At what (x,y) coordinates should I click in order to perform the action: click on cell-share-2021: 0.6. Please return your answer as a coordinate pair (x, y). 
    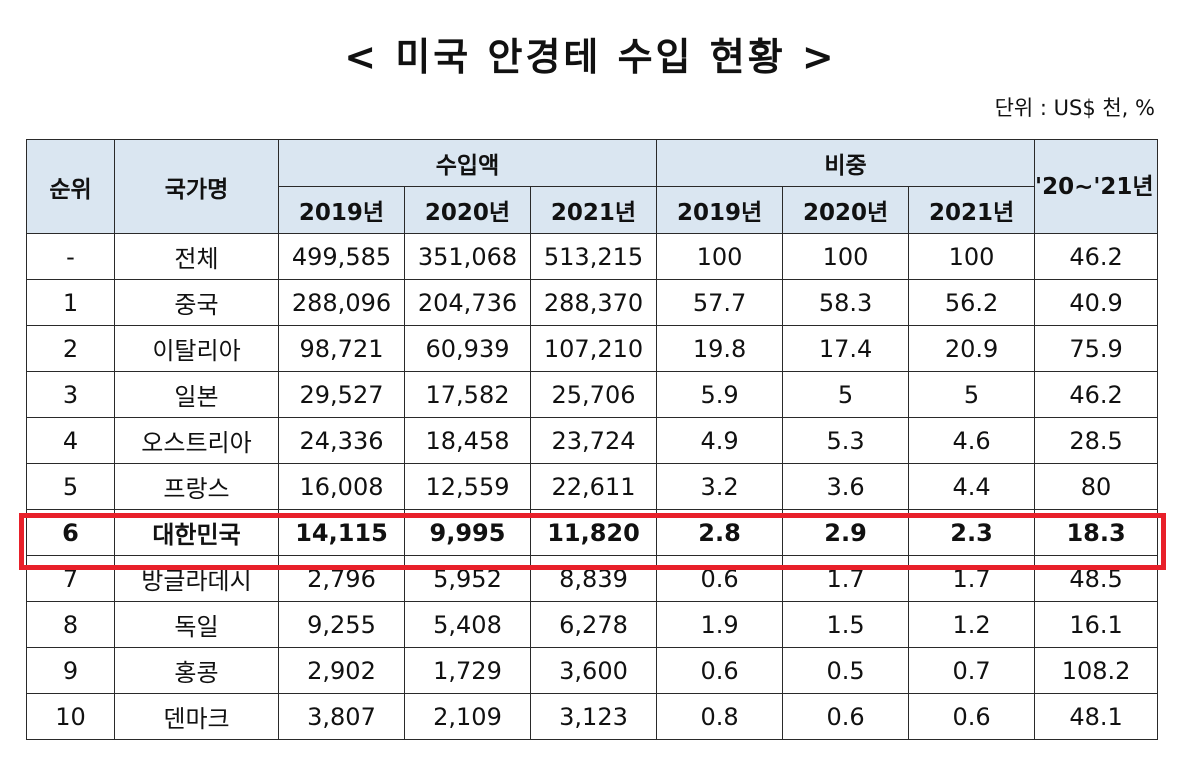
    Looking at the image, I should click on (972, 716).